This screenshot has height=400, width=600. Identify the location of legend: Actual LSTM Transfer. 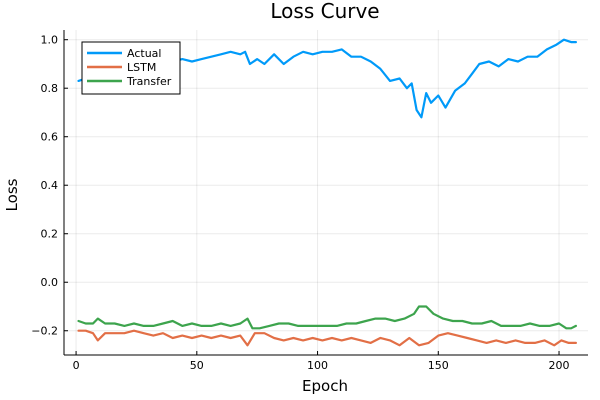
(131, 68).